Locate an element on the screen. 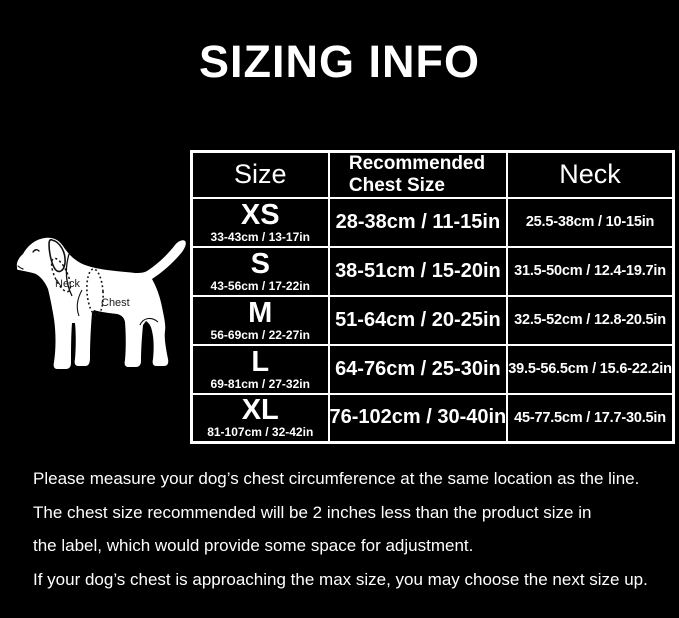 This screenshot has height=618, width=679. chest-measure-line is located at coordinates (95, 292).